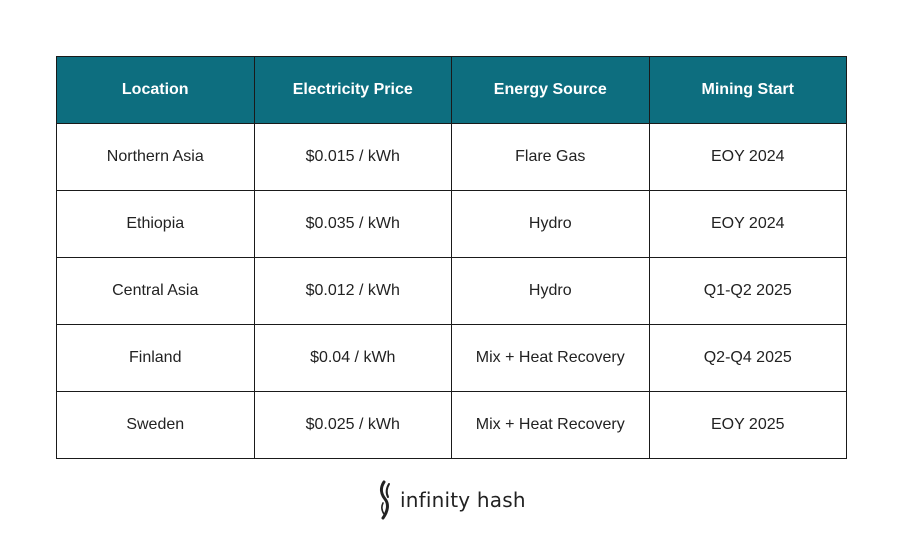  Describe the element at coordinates (155, 157) in the screenshot. I see `cell-location: Northern Asia` at that location.